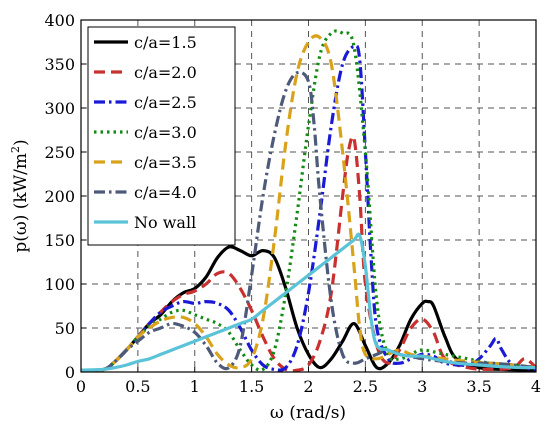 This screenshot has height=443, width=550. I want to click on legend-label: c/a=3.0, so click(165, 132).